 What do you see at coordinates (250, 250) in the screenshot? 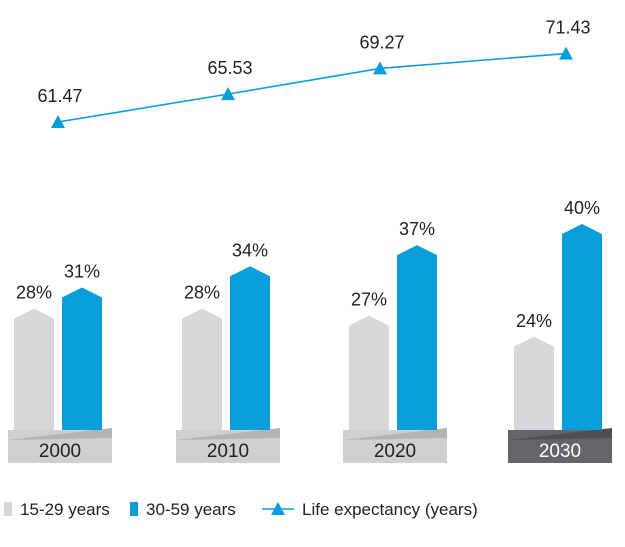
I see `bar-30-59-value-label: 34%` at bounding box center [250, 250].